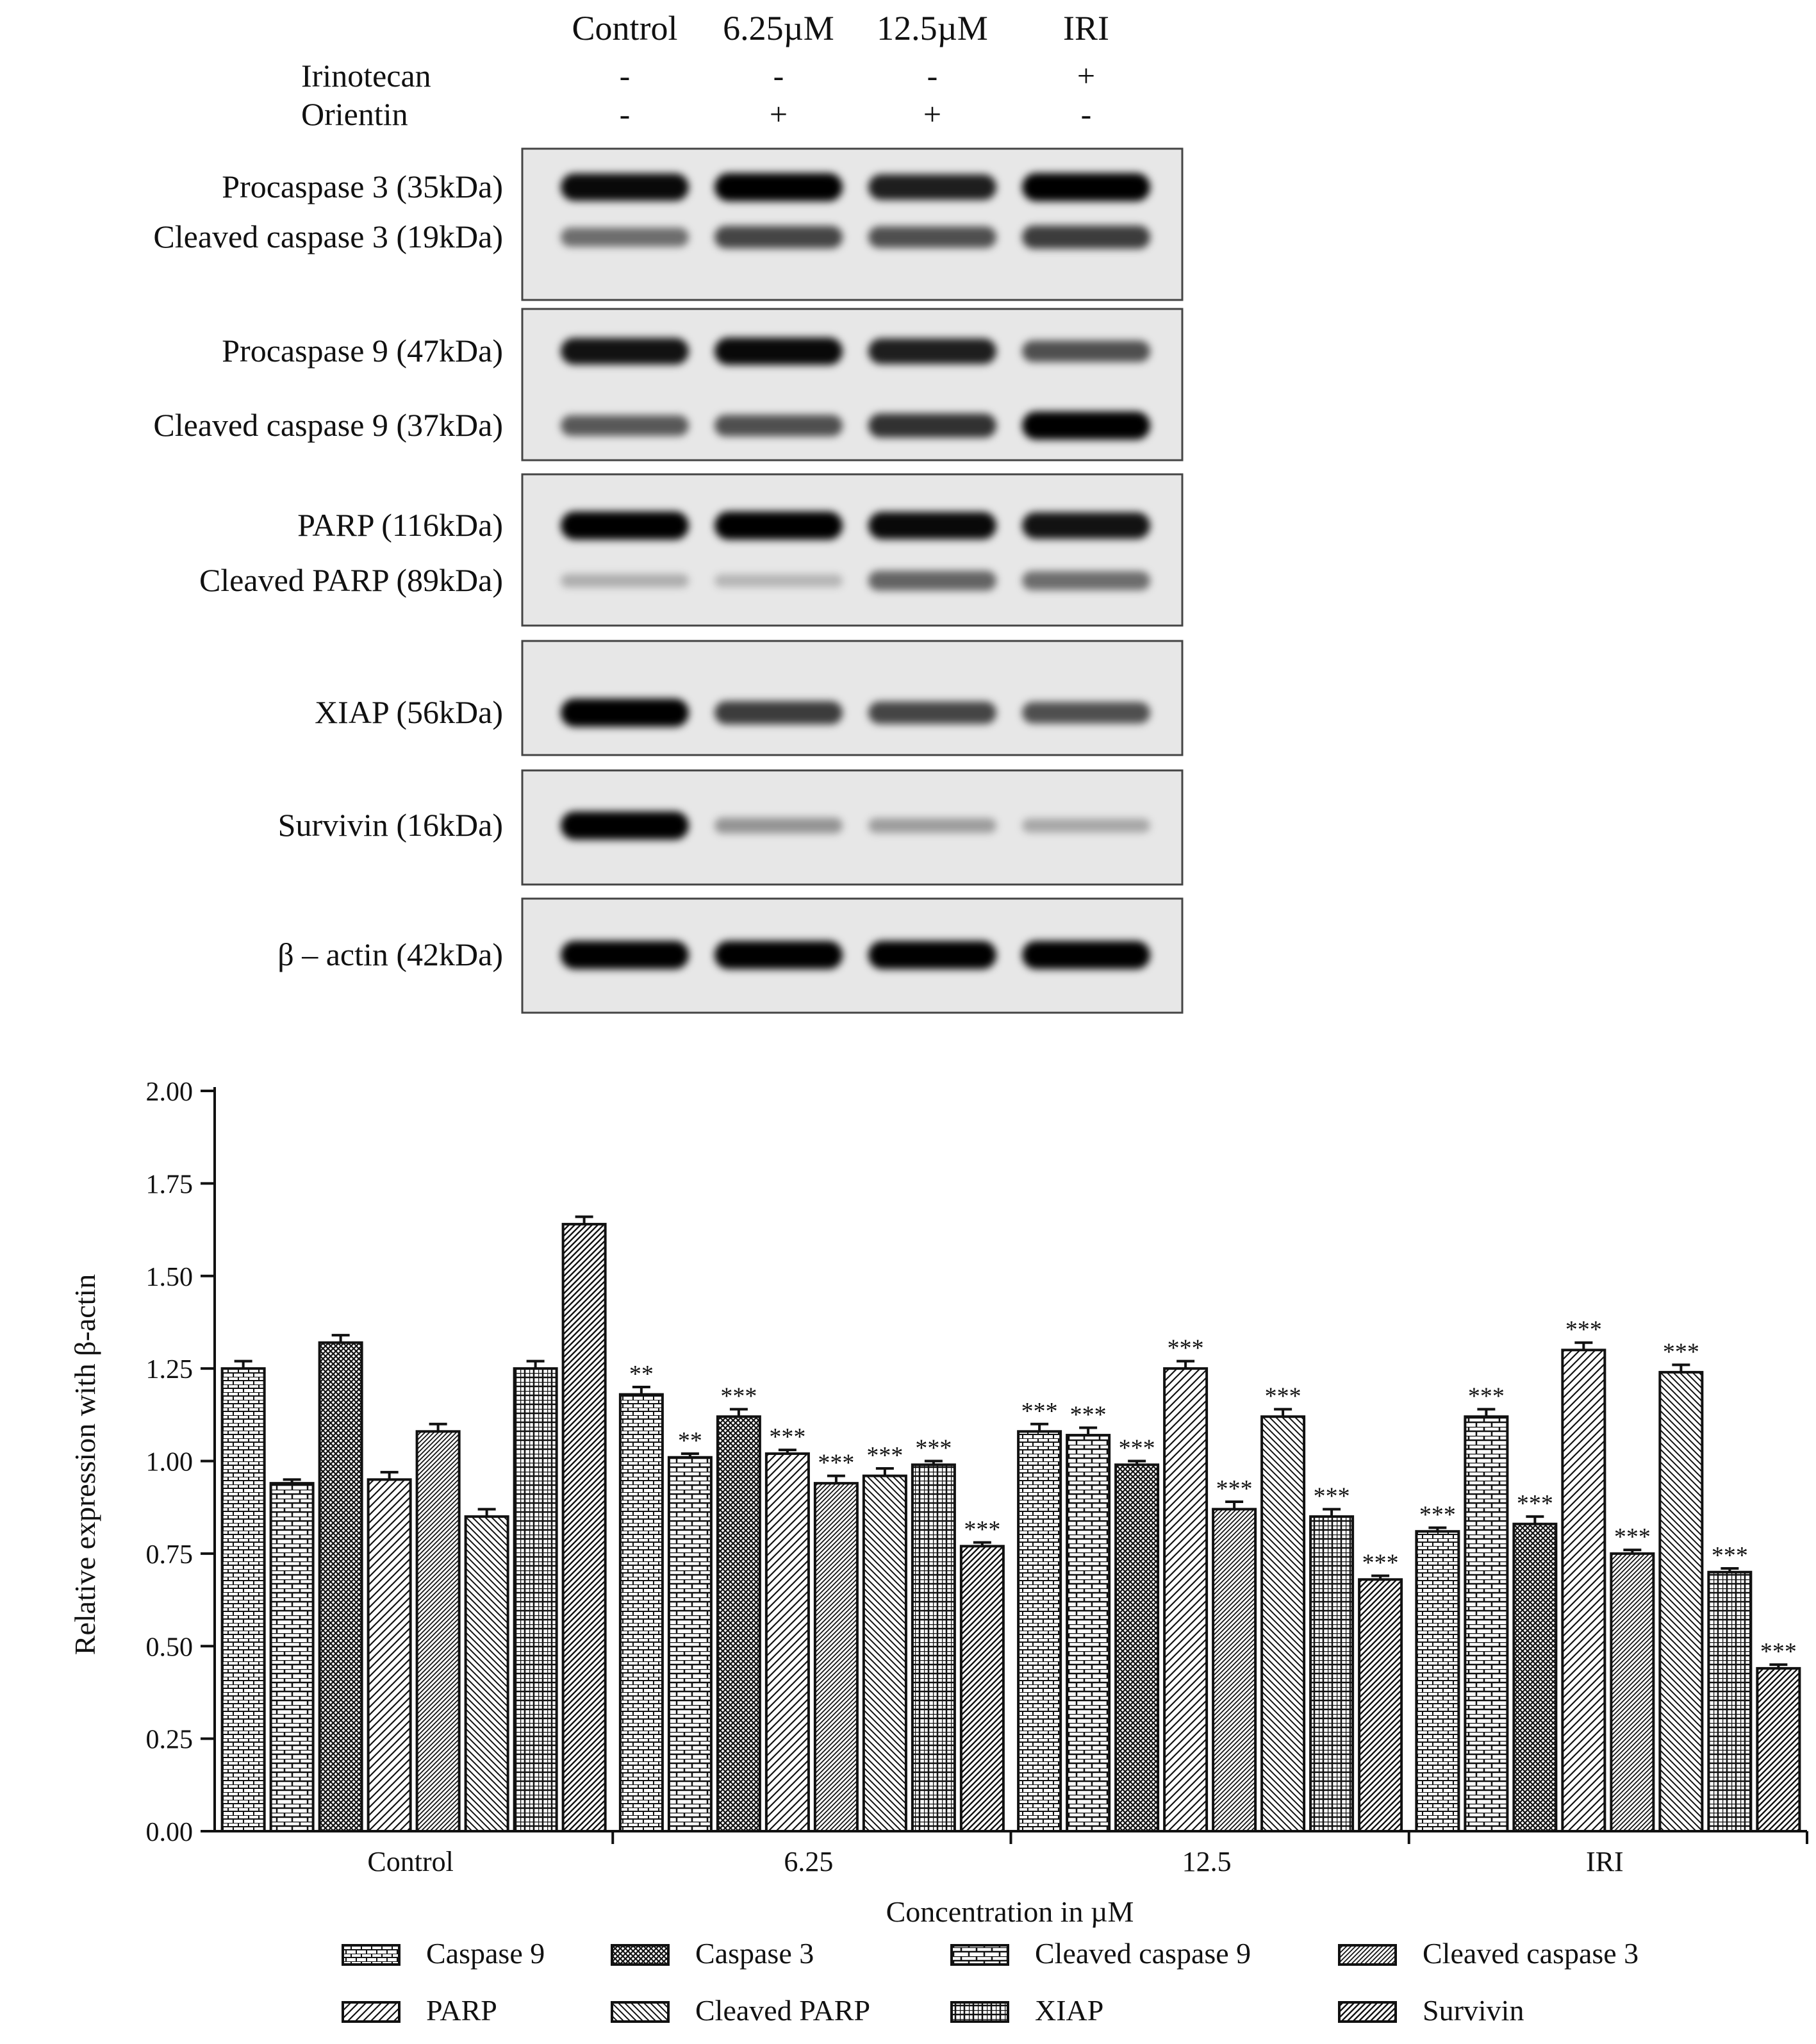  What do you see at coordinates (462, 2011) in the screenshot?
I see `legend-label: PARP` at bounding box center [462, 2011].